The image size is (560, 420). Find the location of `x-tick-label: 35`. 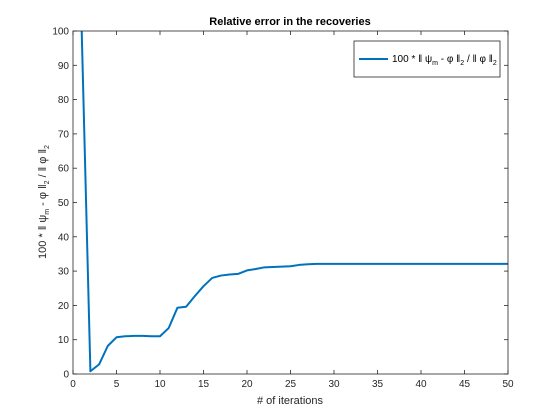

x-tick-label: 35 is located at coordinates (378, 384).